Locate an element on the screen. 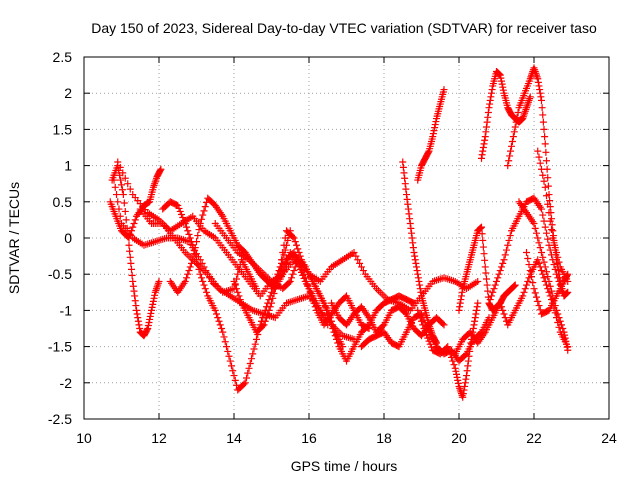  y-tick-label: -2 is located at coordinates (66, 383).